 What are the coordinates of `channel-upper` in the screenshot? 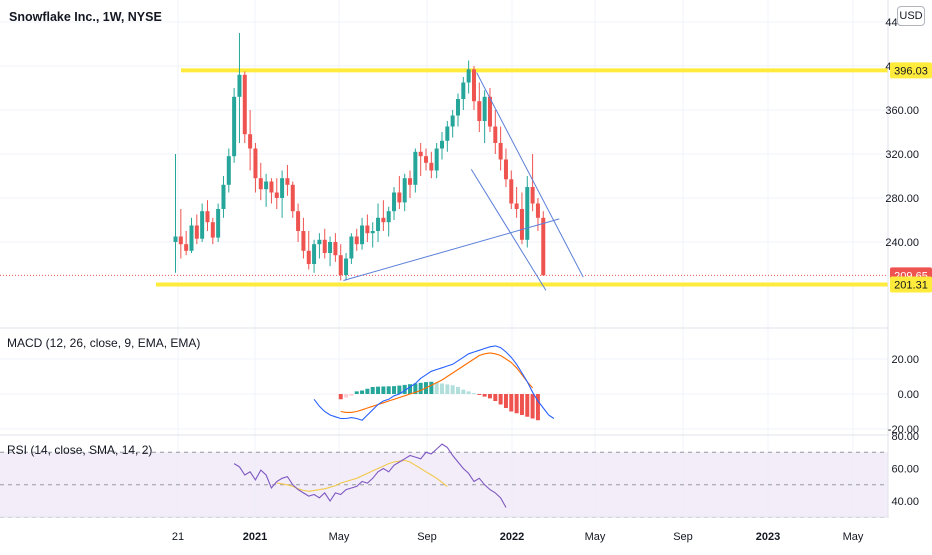 It's located at (530, 175).